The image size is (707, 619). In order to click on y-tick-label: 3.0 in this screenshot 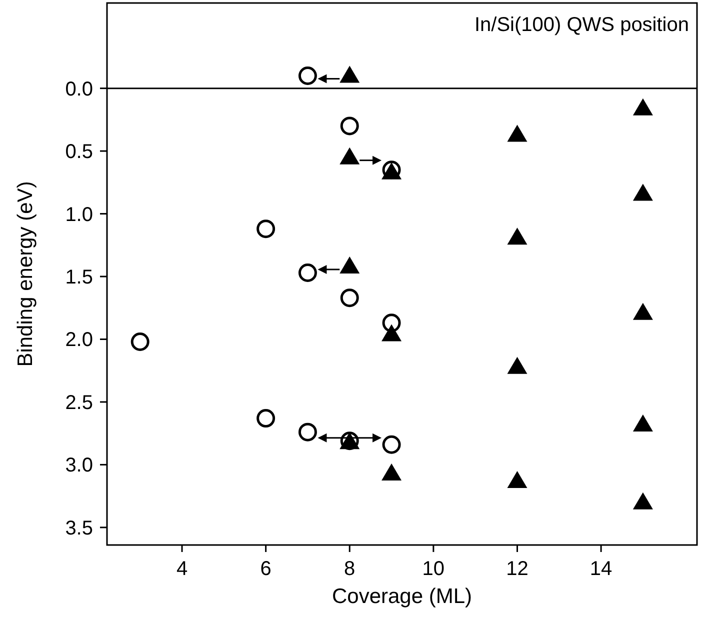, I will do `click(79, 465)`.